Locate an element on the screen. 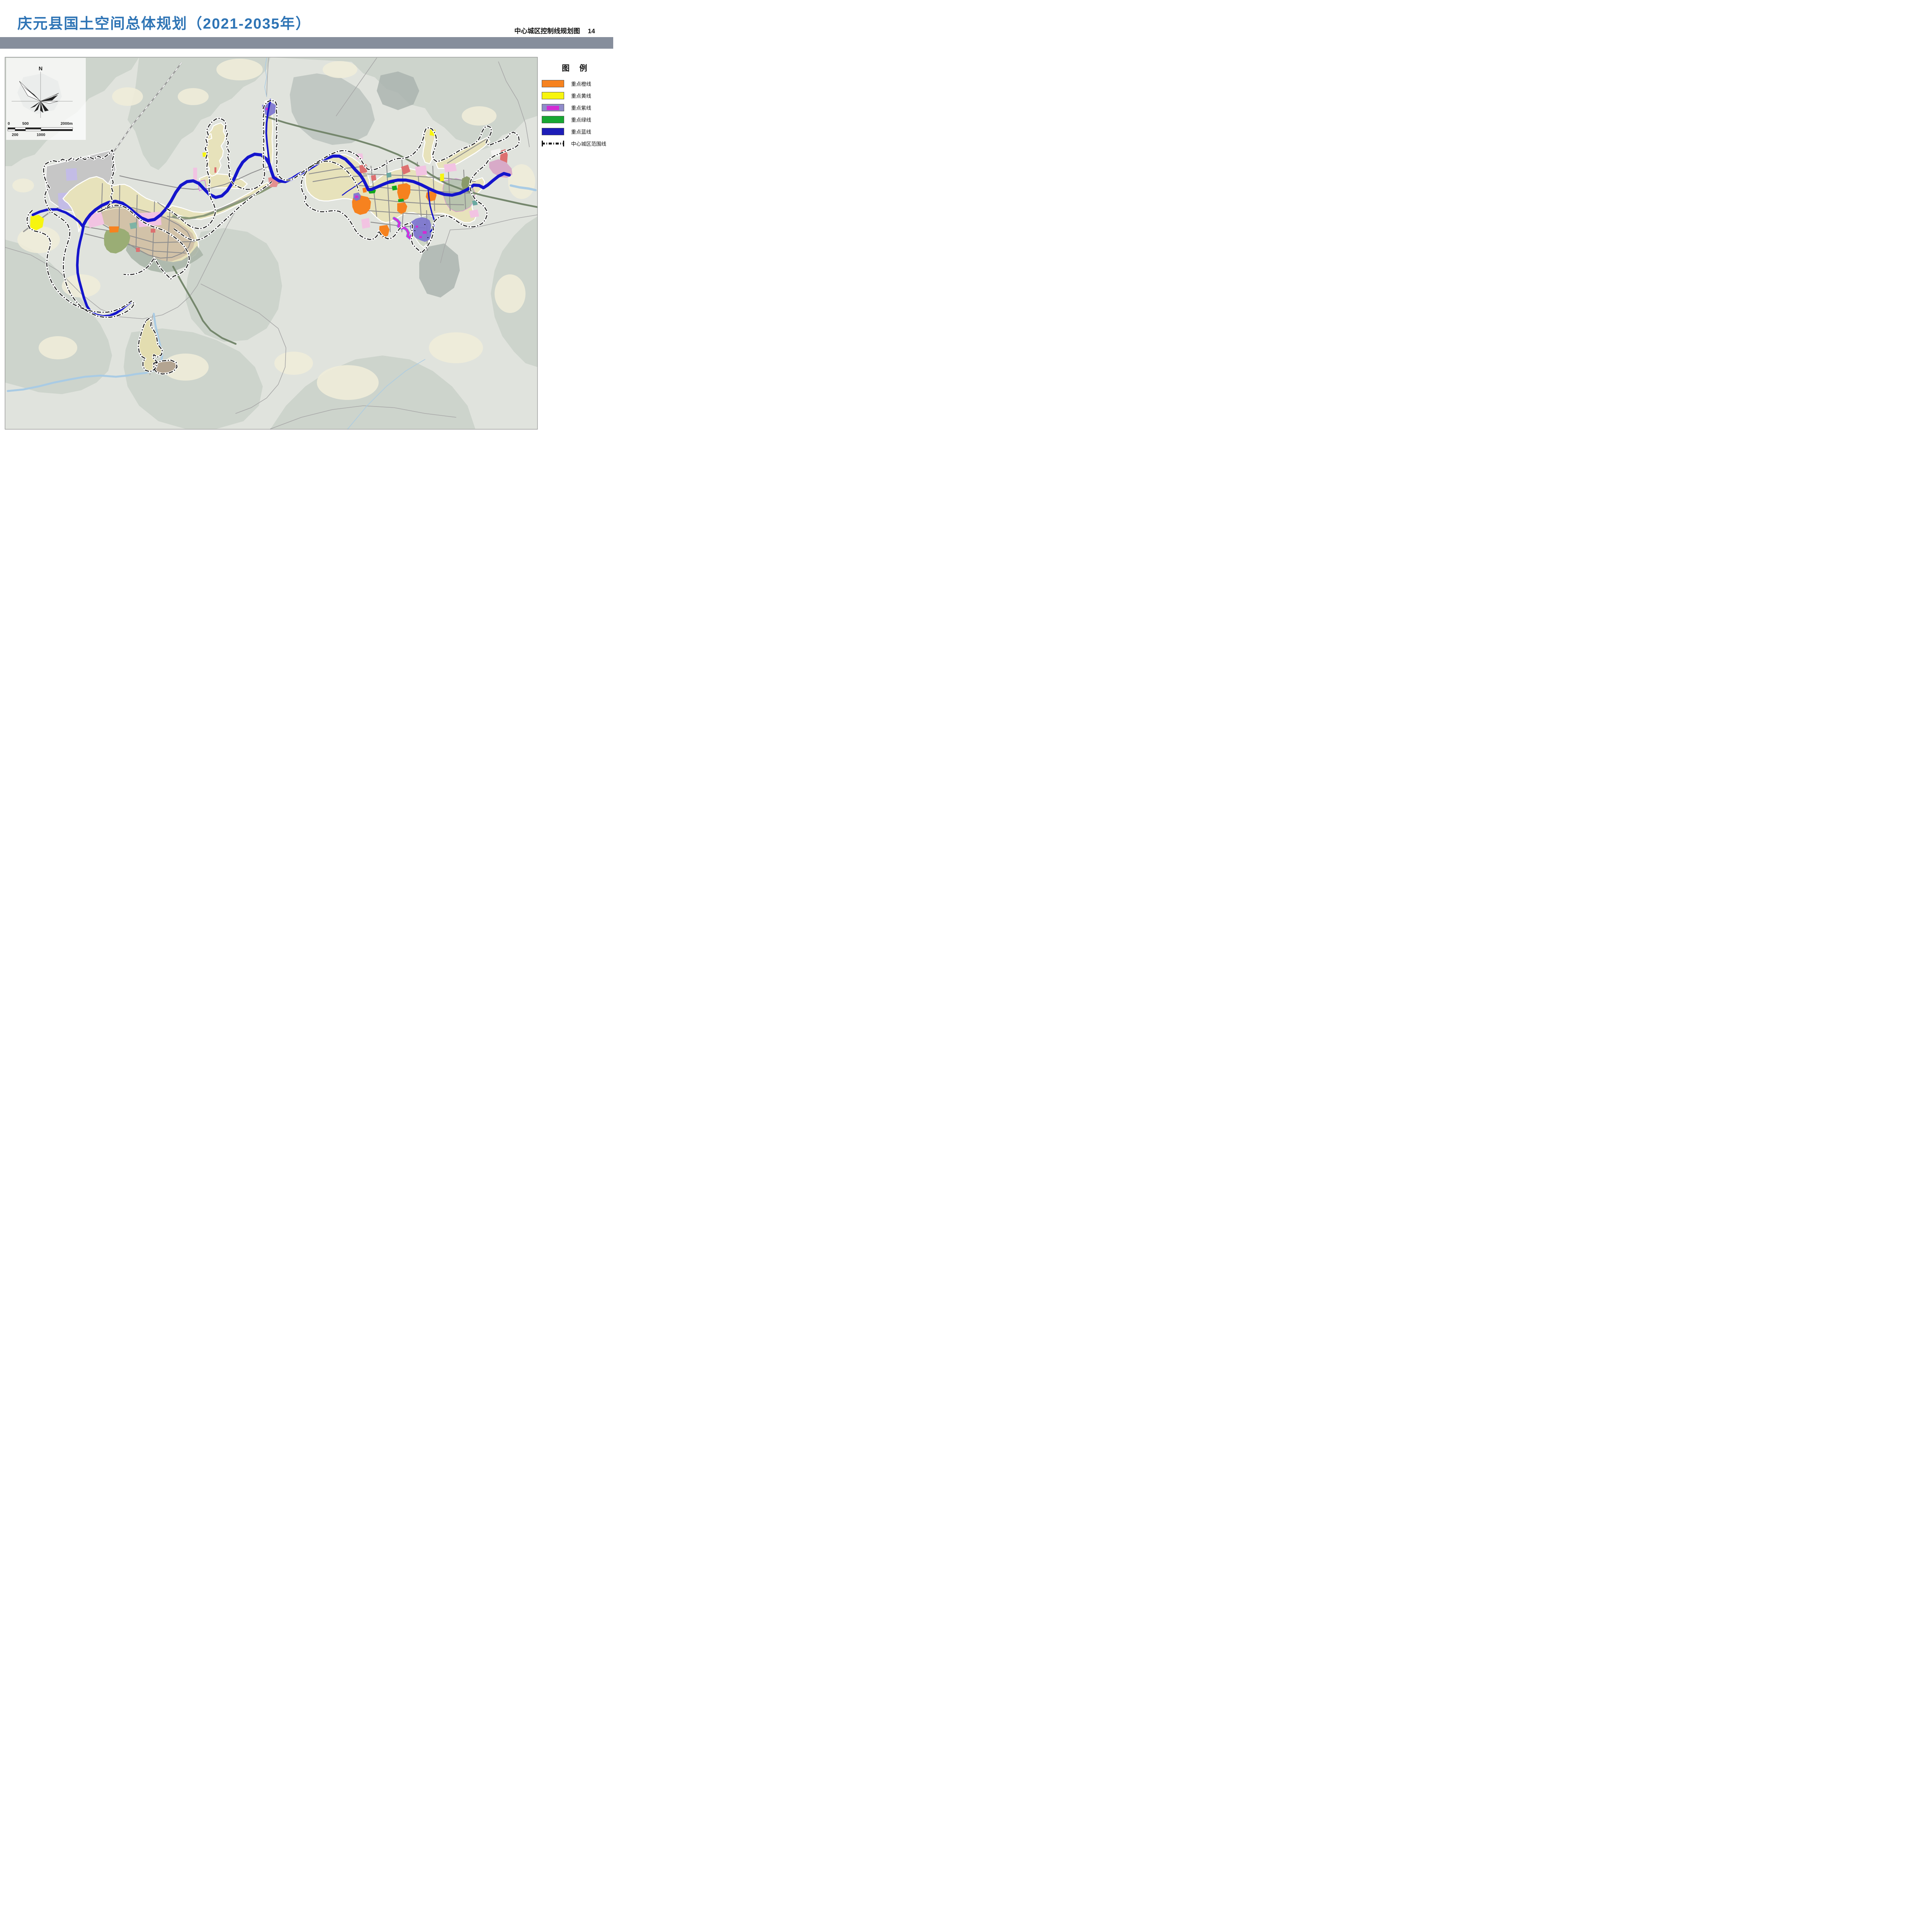  compass-north-label: N is located at coordinates (41, 68).